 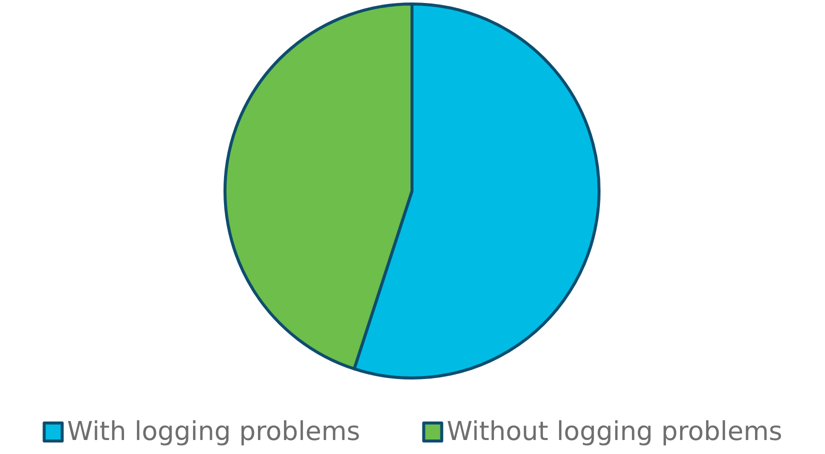 What do you see at coordinates (614, 432) in the screenshot?
I see `legend-label: Without logging problems` at bounding box center [614, 432].